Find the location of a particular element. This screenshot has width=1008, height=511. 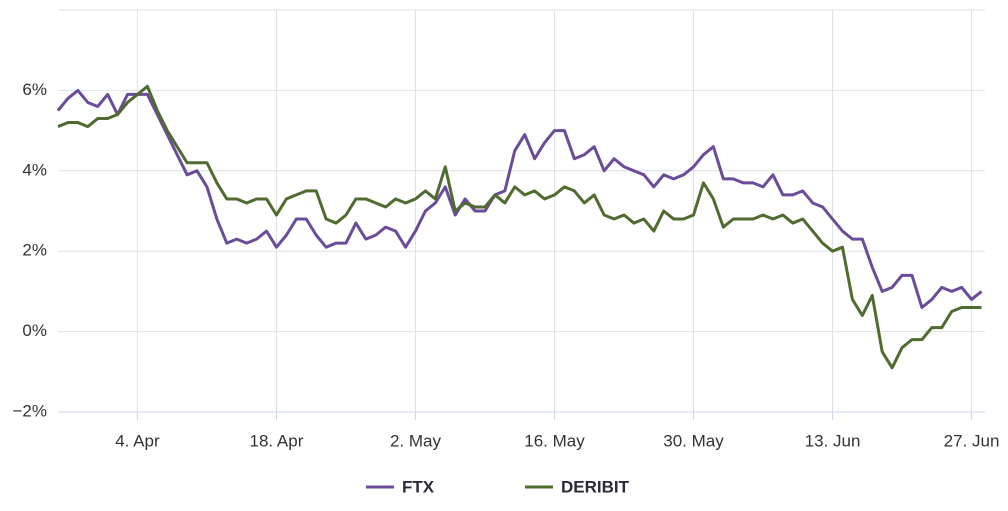

x-tick-label: 13. Jun is located at coordinates (833, 440).